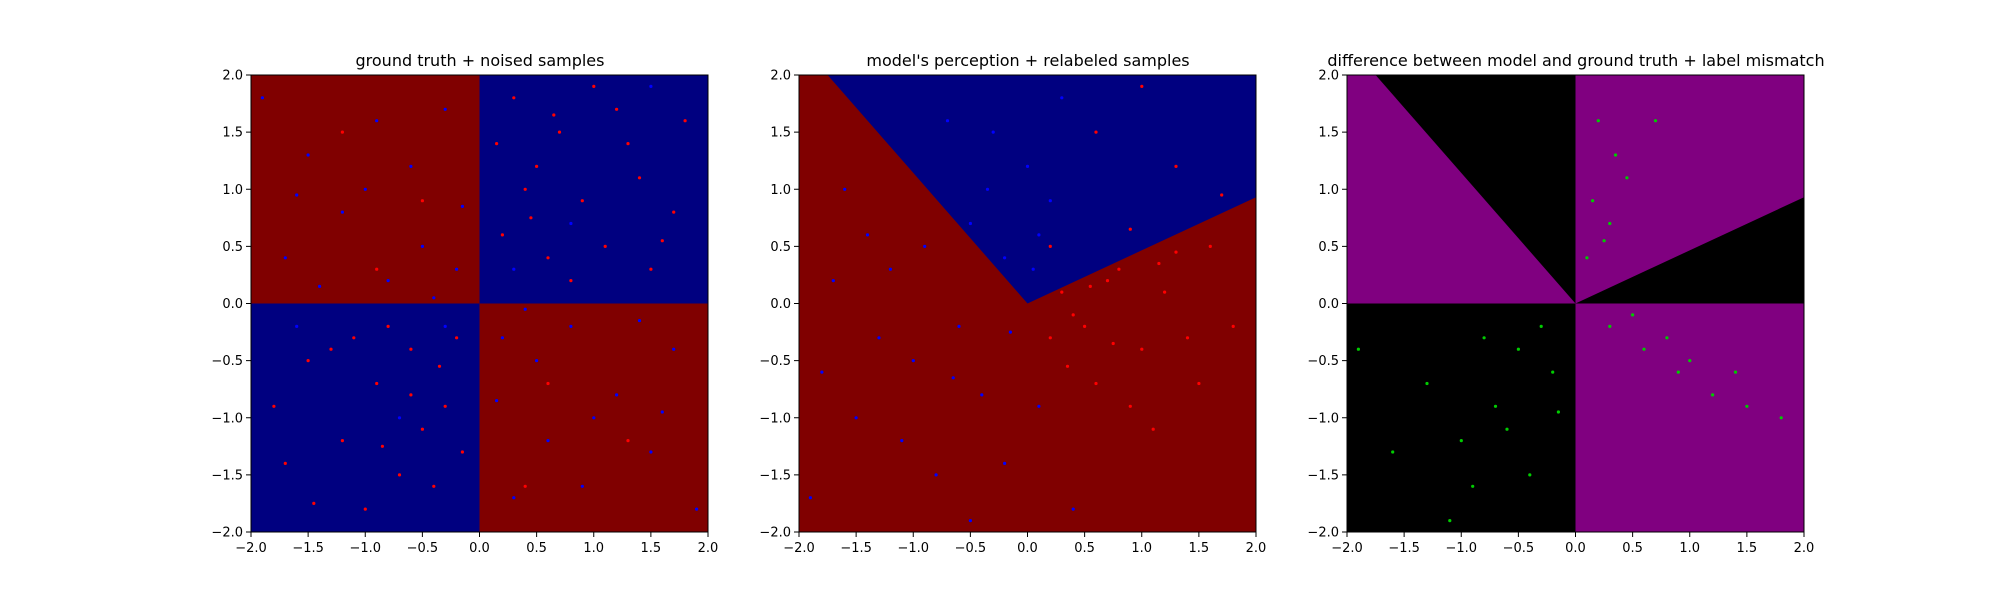 This screenshot has height=600, width=2000. I want to click on region-mismatch-top-left, so click(1461, 189).